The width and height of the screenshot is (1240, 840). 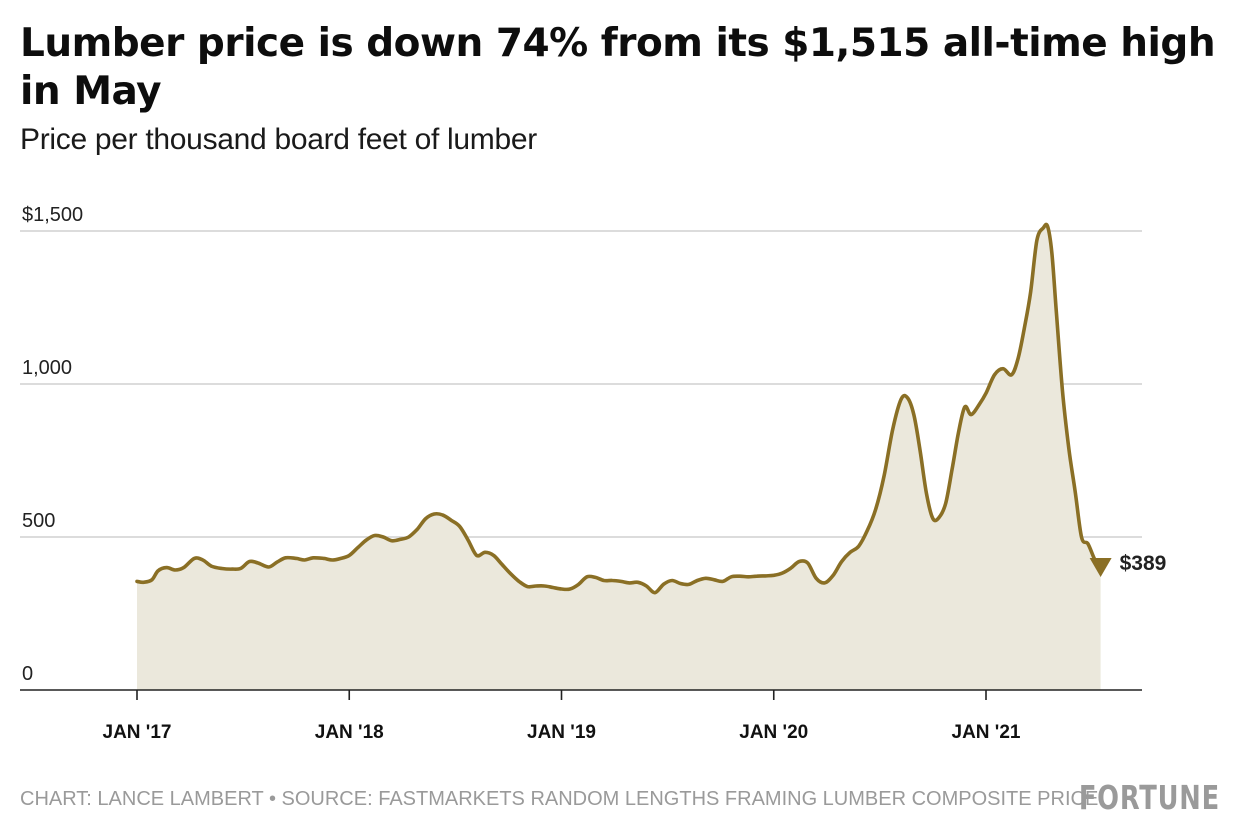 I want to click on y-tick-label: 500, so click(x=38, y=521).